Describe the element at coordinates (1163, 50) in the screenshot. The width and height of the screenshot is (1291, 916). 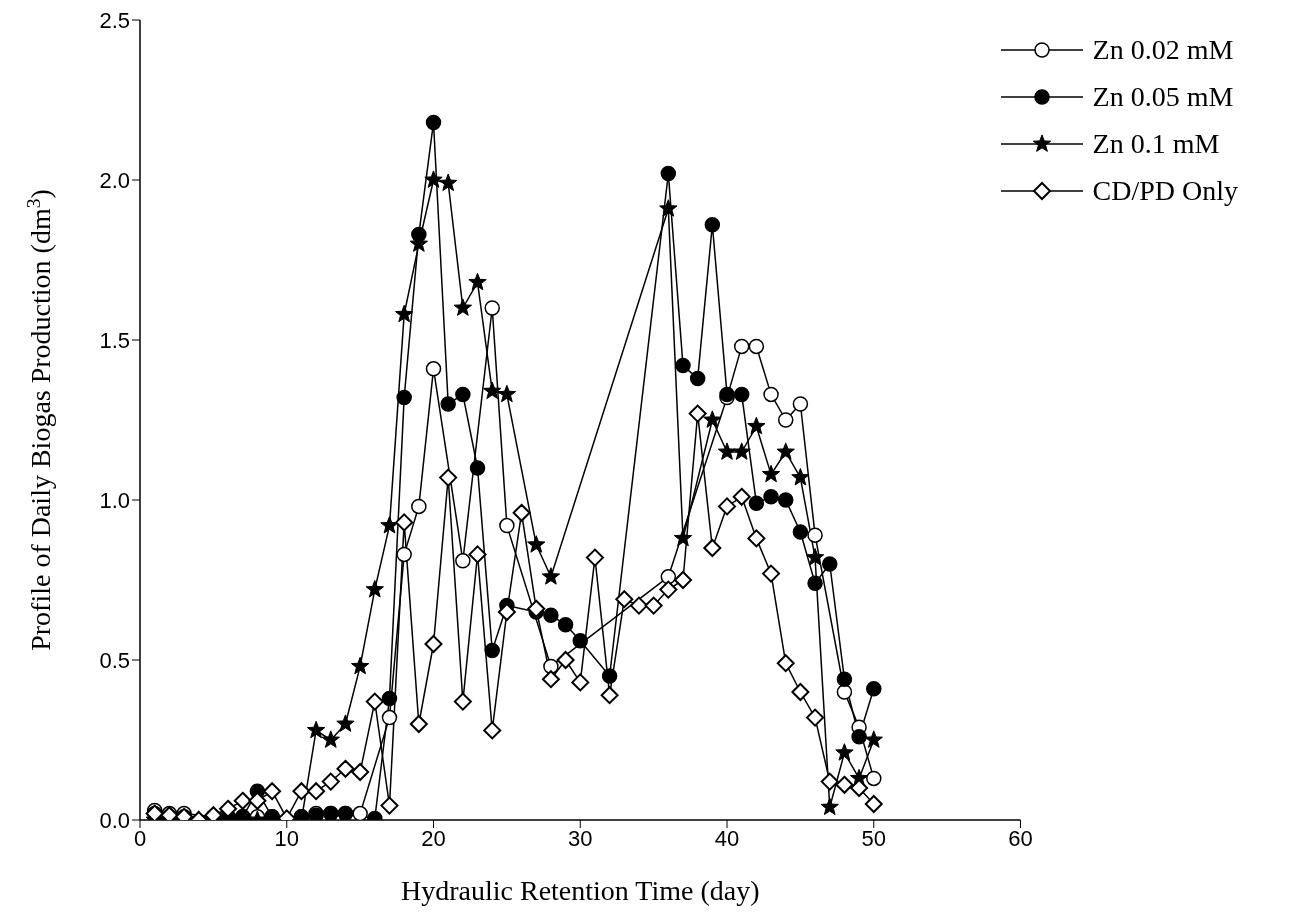
I see `legend-label: Zn 0.02 mM` at that location.